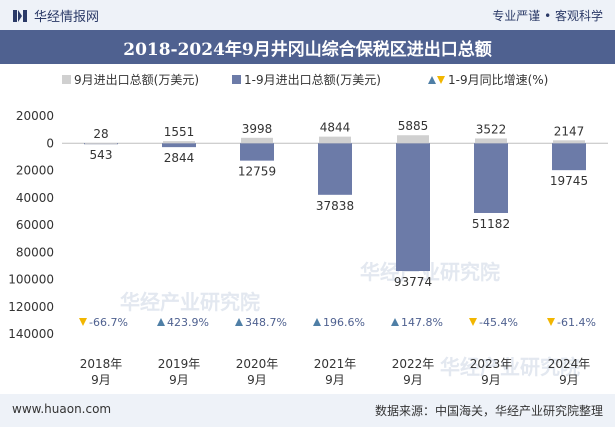  Describe the element at coordinates (488, 411) in the screenshot. I see `footer-source: 数据来源：中国海关，华经产业研究院整理` at that location.